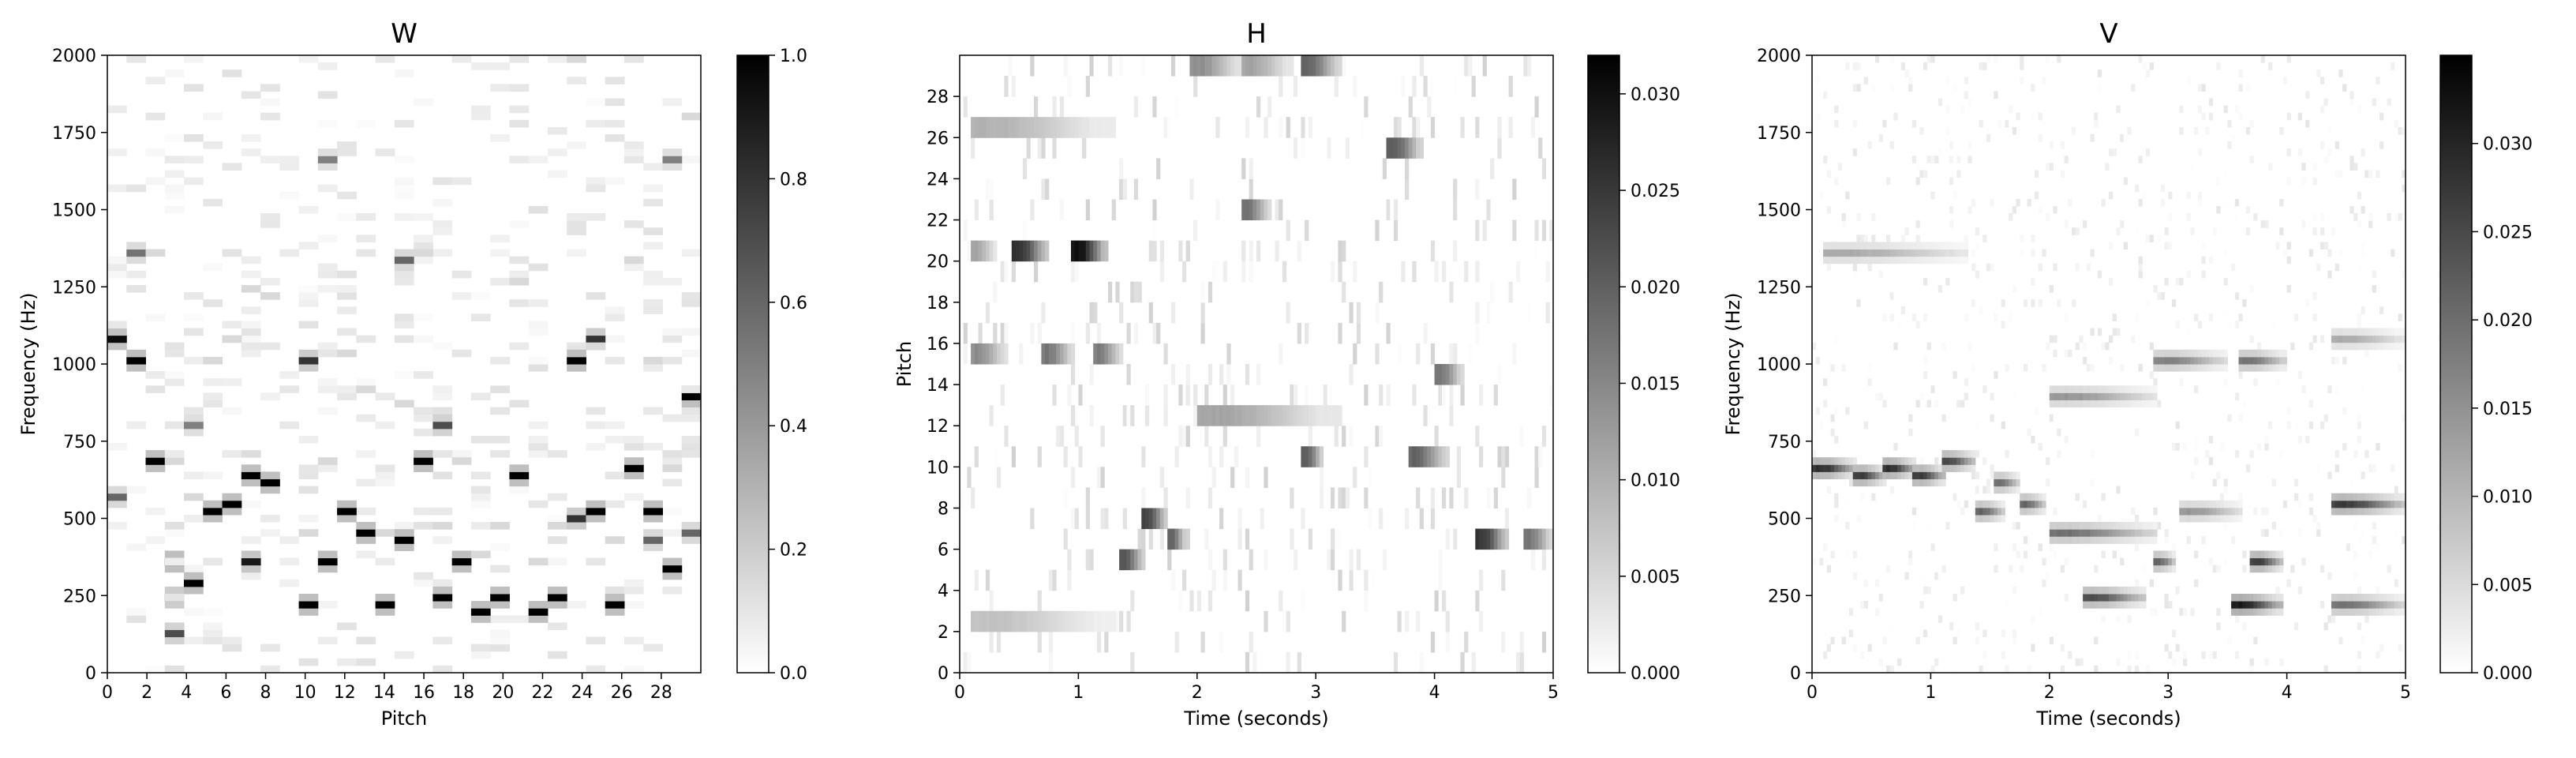 Image resolution: width=2576 pixels, height=758 pixels. Describe the element at coordinates (2508, 321) in the screenshot. I see `colorbar-tick-label: 0.020` at that location.